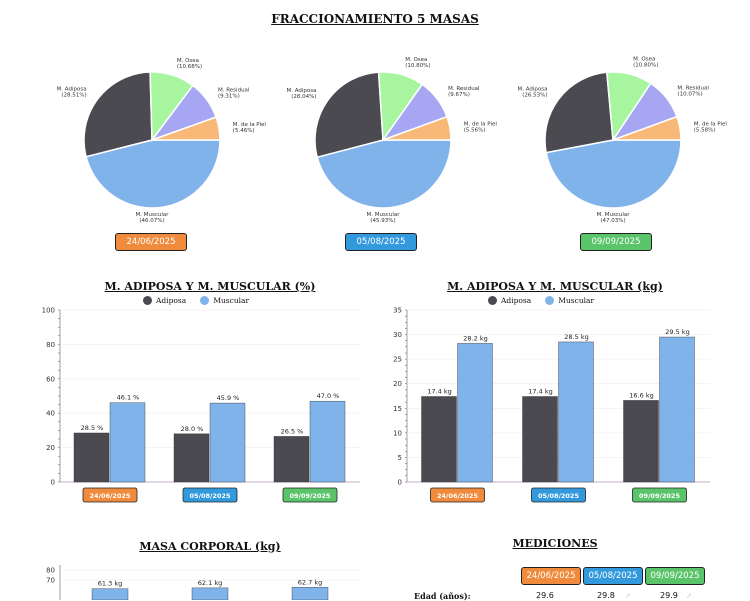  I want to click on y-tick-label: 60, so click(50, 379).